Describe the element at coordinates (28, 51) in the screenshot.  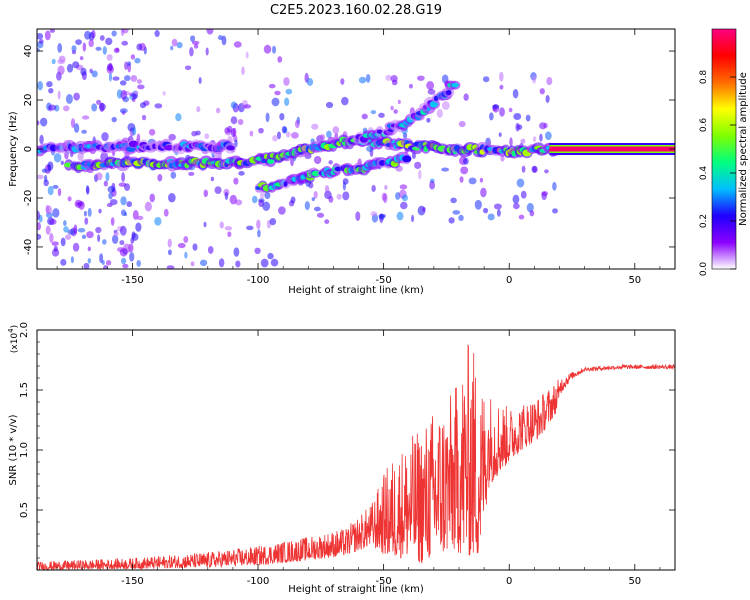
I see `top-y-tick-label: 40` at that location.